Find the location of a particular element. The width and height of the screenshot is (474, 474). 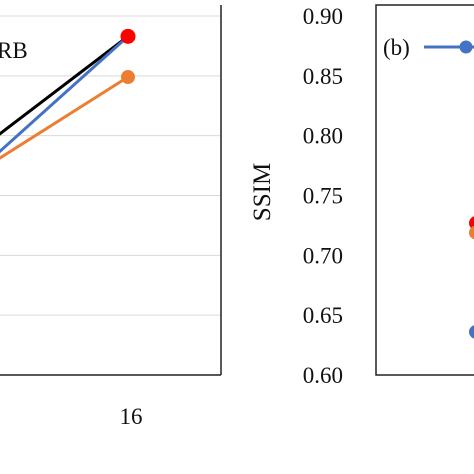

y-tick-label: 0.65 is located at coordinates (323, 315).